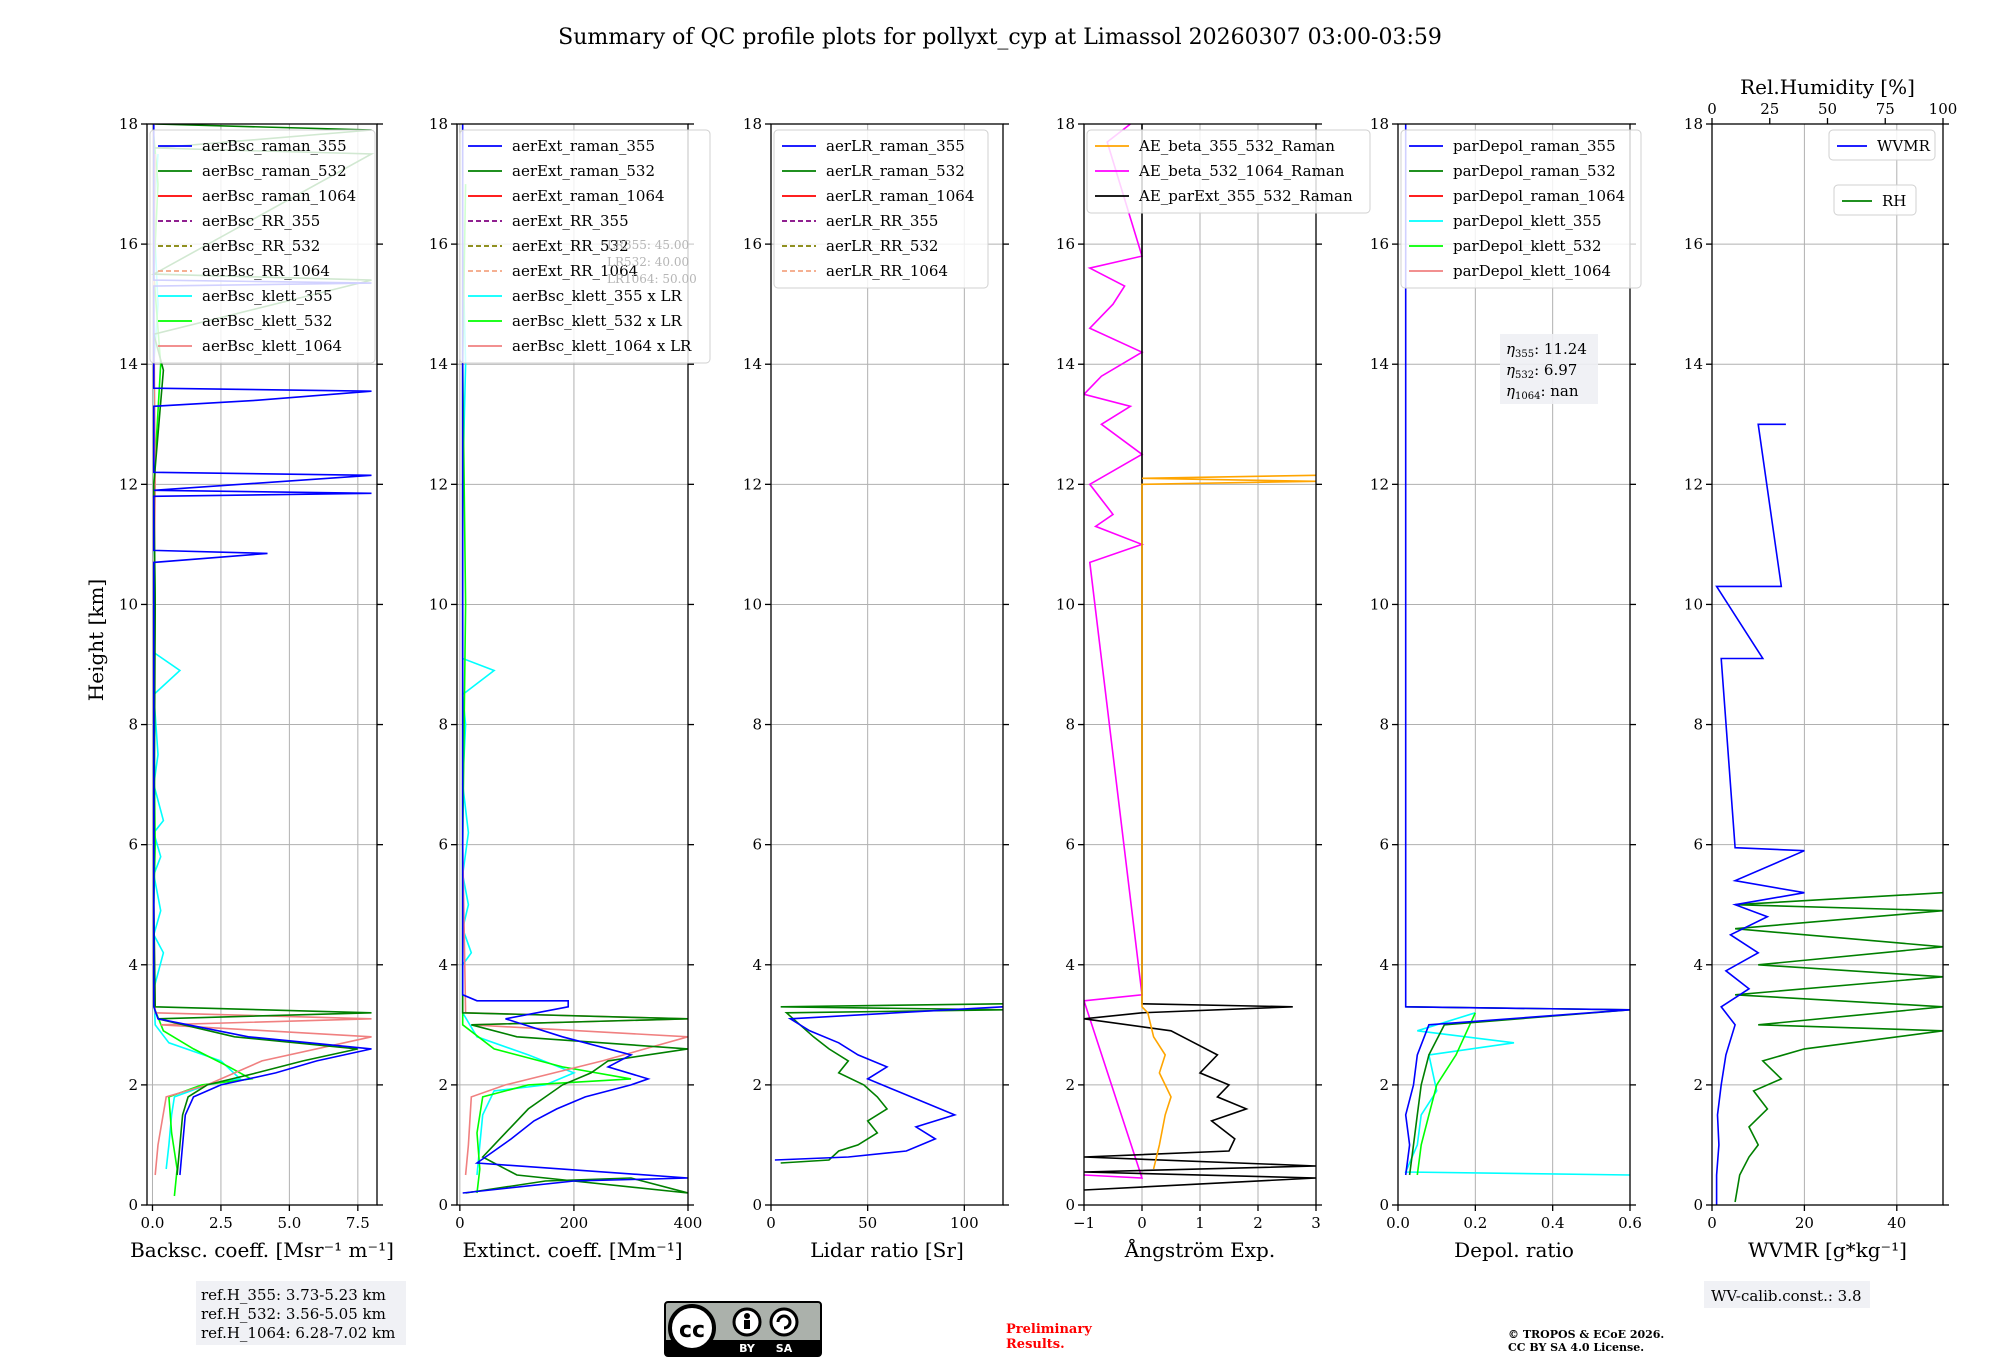  Describe the element at coordinates (887, 1250) in the screenshot. I see `x-axis-label-lr: Lidar ratio [Sr]` at that location.